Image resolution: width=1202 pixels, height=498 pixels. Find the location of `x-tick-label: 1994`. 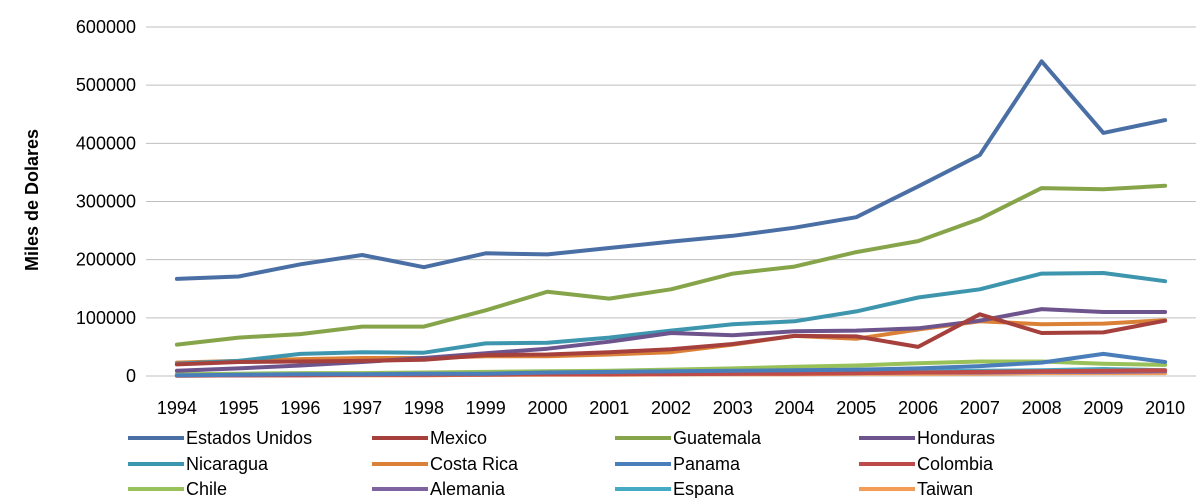

x-tick-label: 1994 is located at coordinates (177, 408).